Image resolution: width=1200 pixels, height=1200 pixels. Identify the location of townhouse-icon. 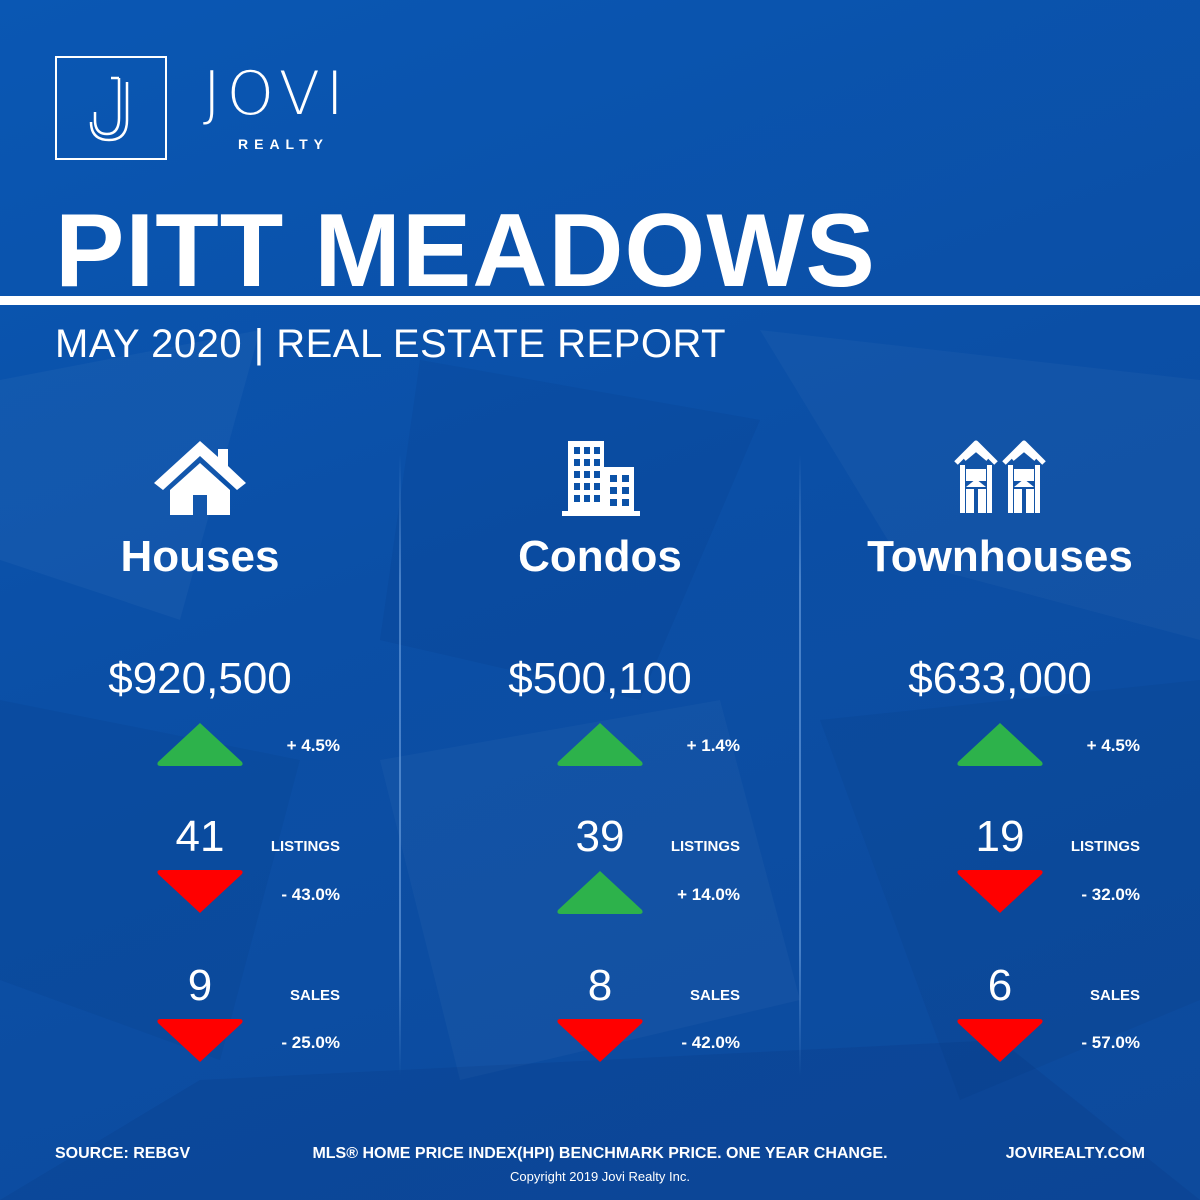
(1000, 476).